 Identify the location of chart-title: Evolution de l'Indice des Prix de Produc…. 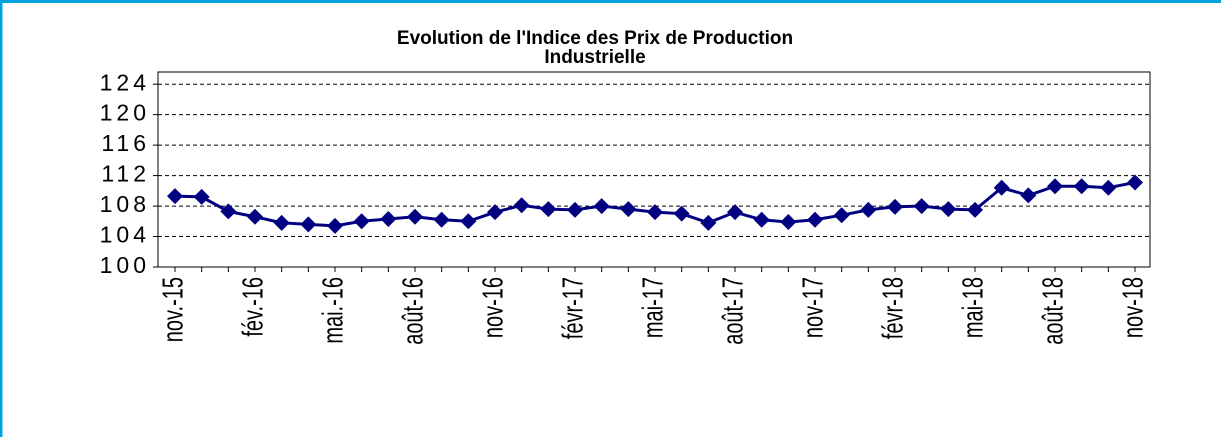
(595, 38).